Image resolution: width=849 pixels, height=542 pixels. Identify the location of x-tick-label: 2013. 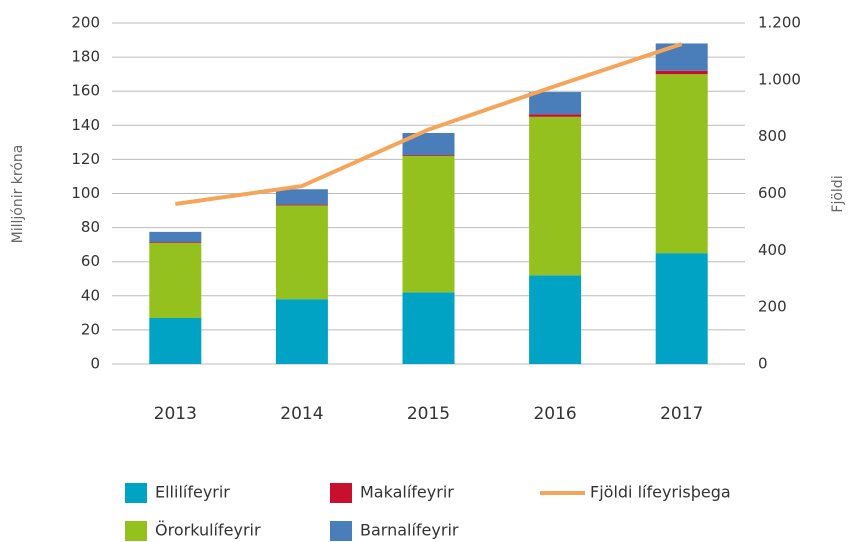
(175, 414).